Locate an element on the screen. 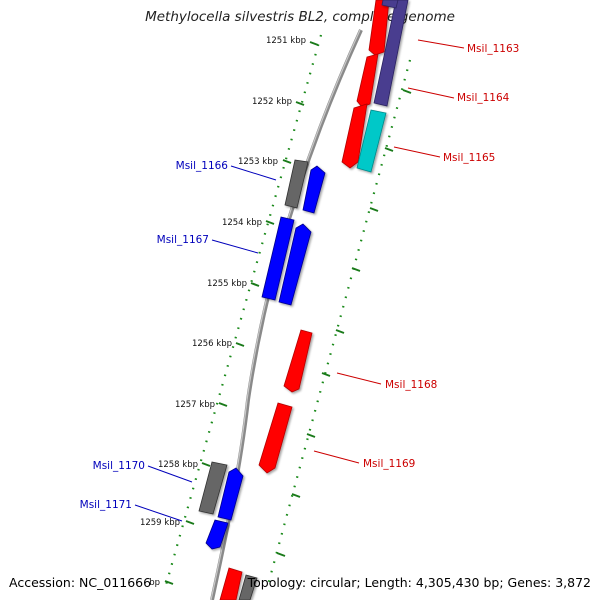 Image resolution: width=600 pixels, height=600 pixels. tick-label-1252: 1252 kbp is located at coordinates (272, 102).